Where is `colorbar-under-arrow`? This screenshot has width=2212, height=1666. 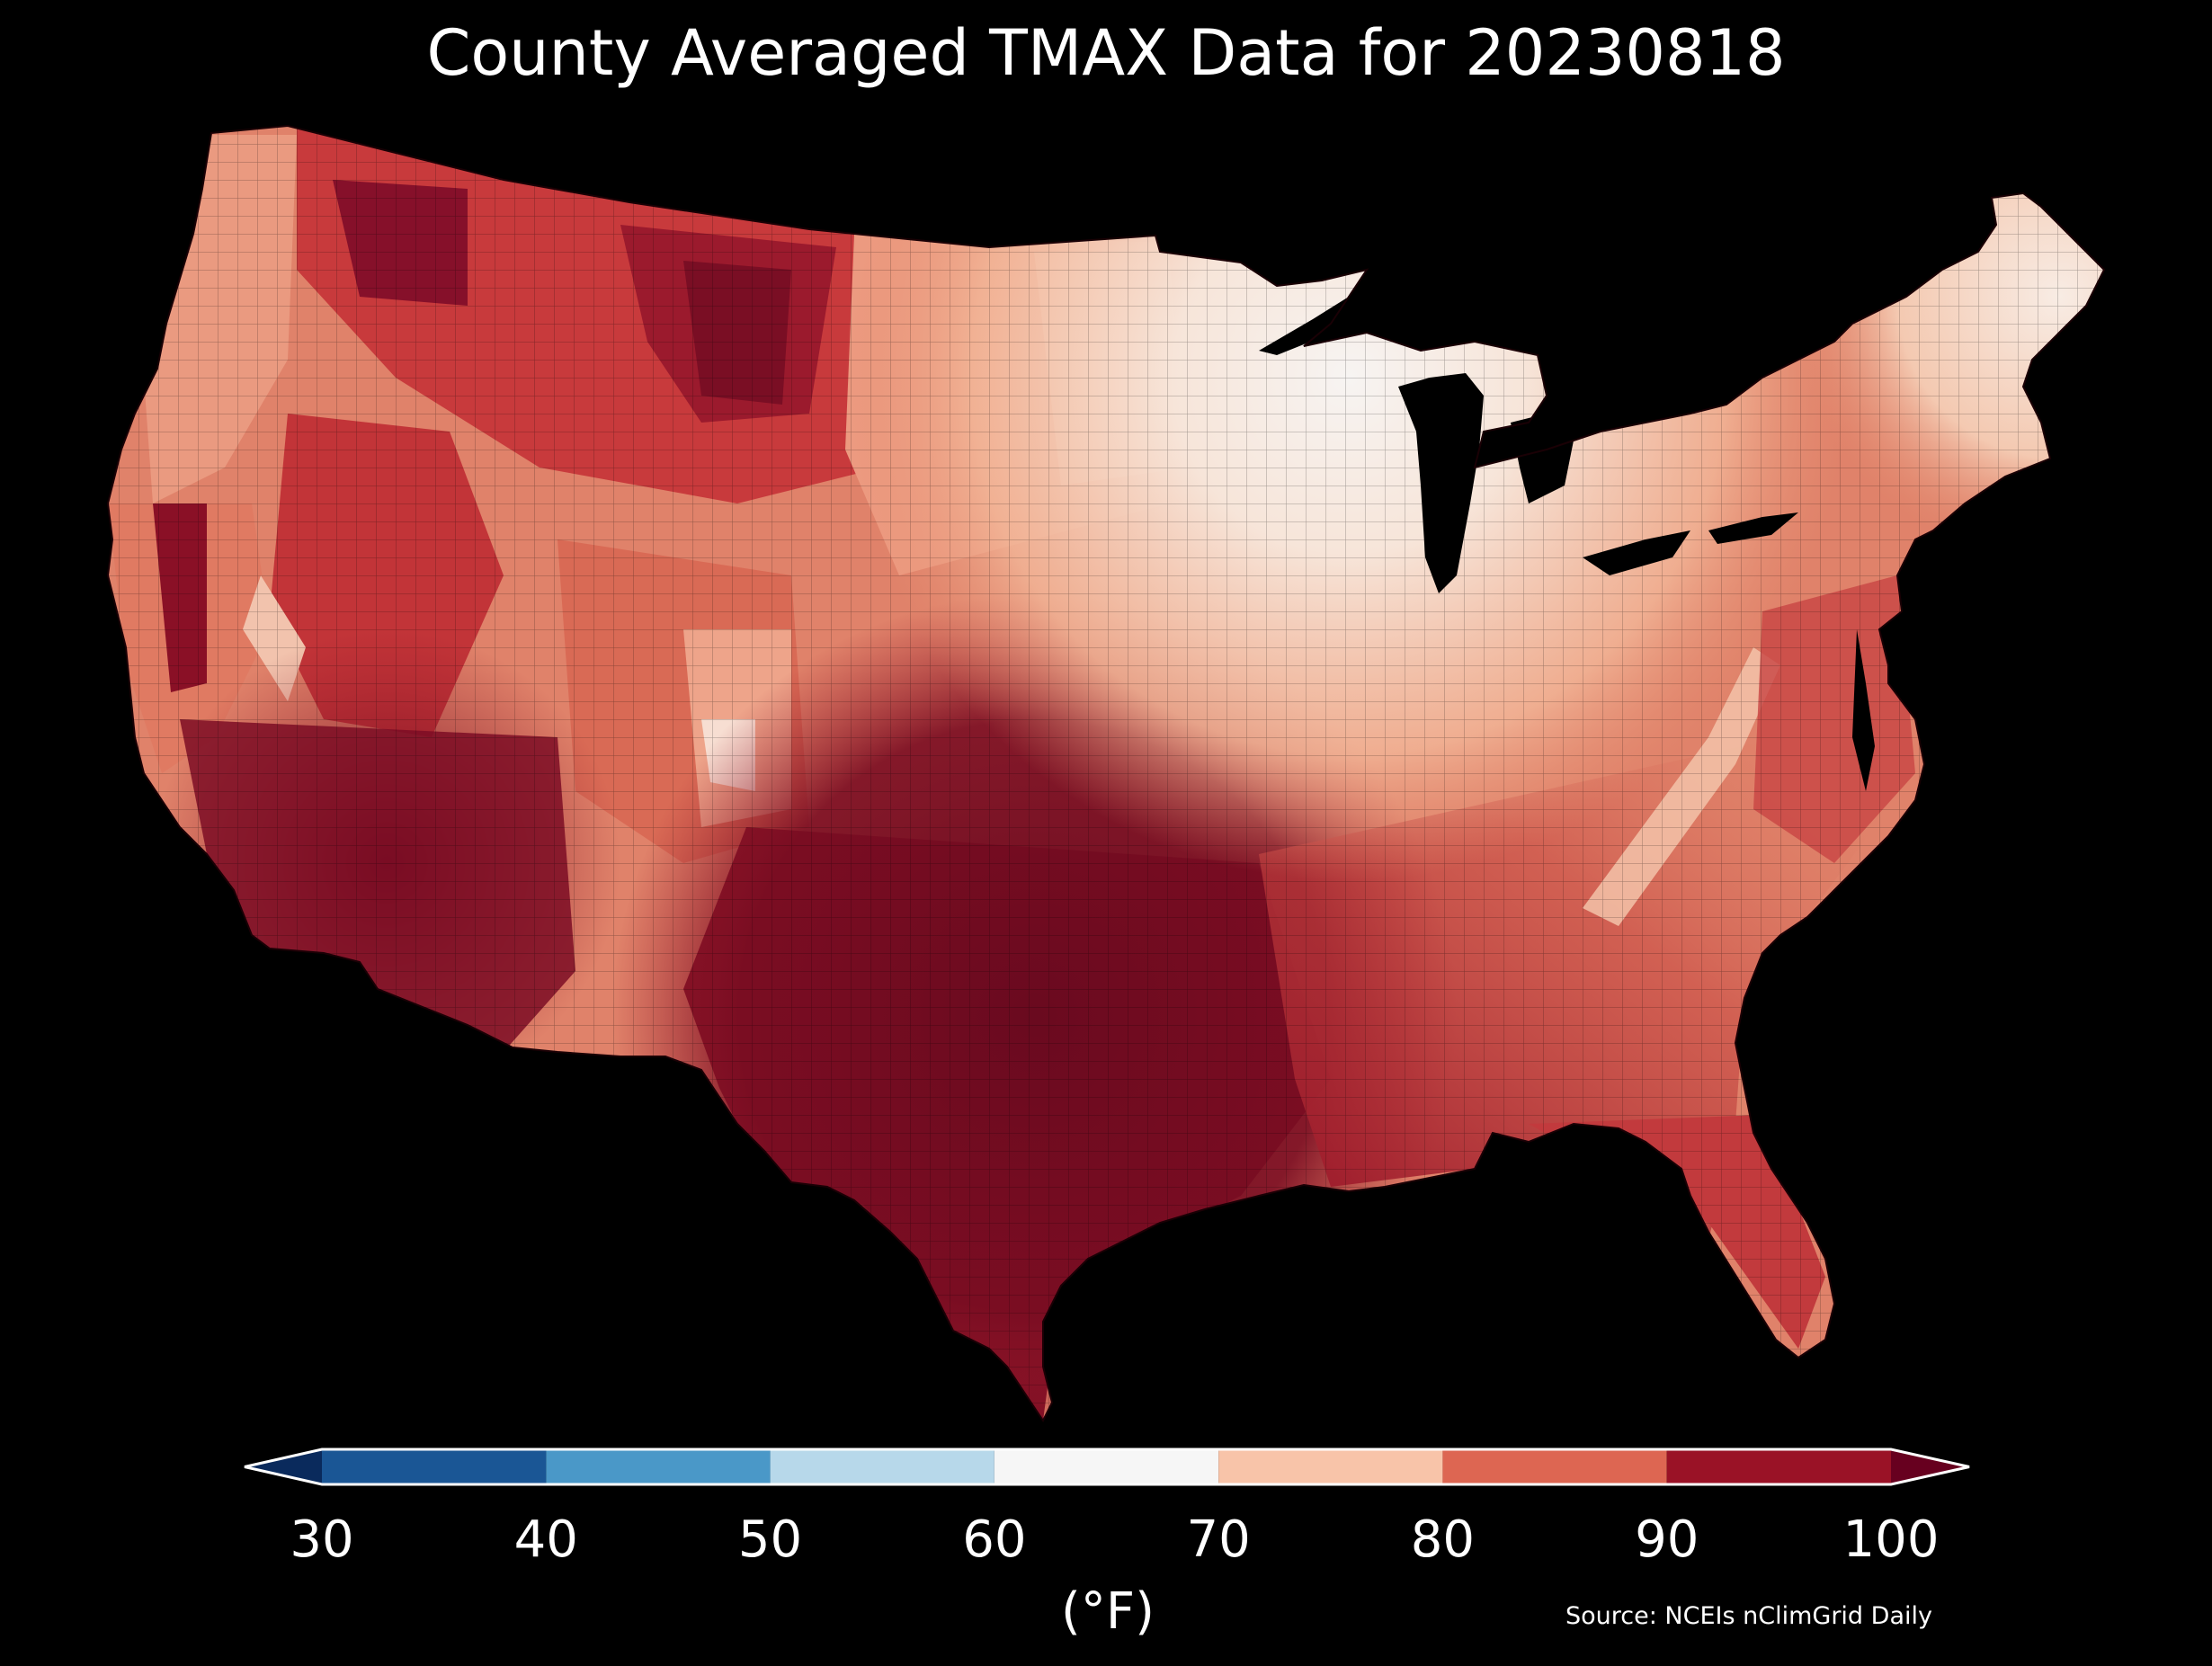 colorbar-under-arrow is located at coordinates (283, 1466).